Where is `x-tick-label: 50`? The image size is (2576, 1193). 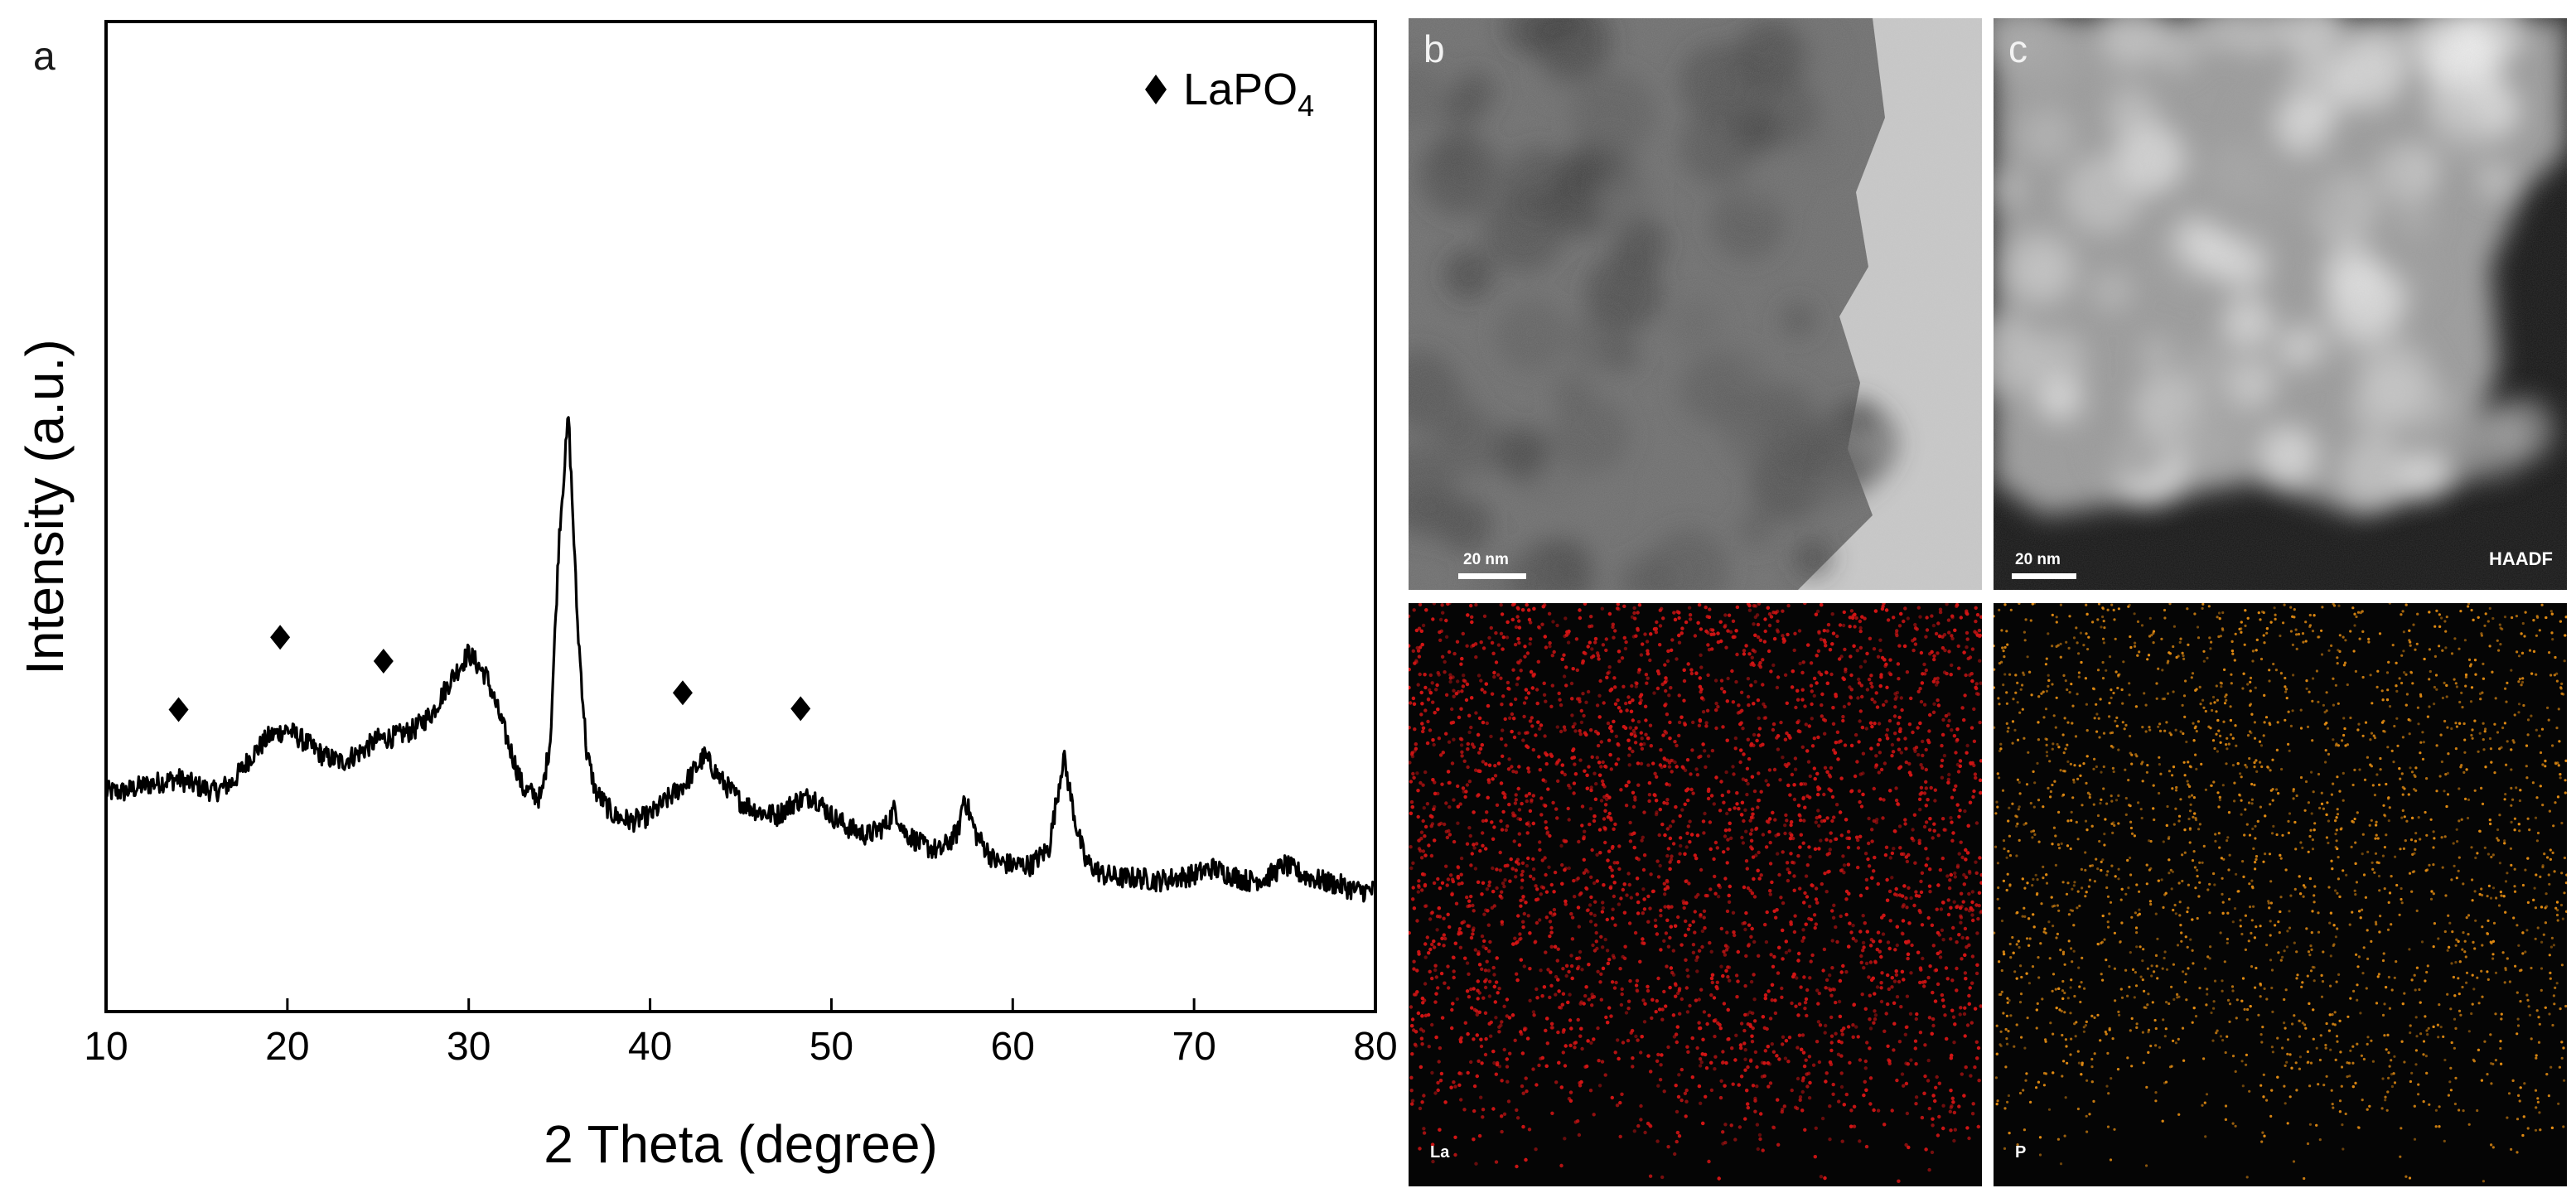
x-tick-label: 50 is located at coordinates (831, 1047).